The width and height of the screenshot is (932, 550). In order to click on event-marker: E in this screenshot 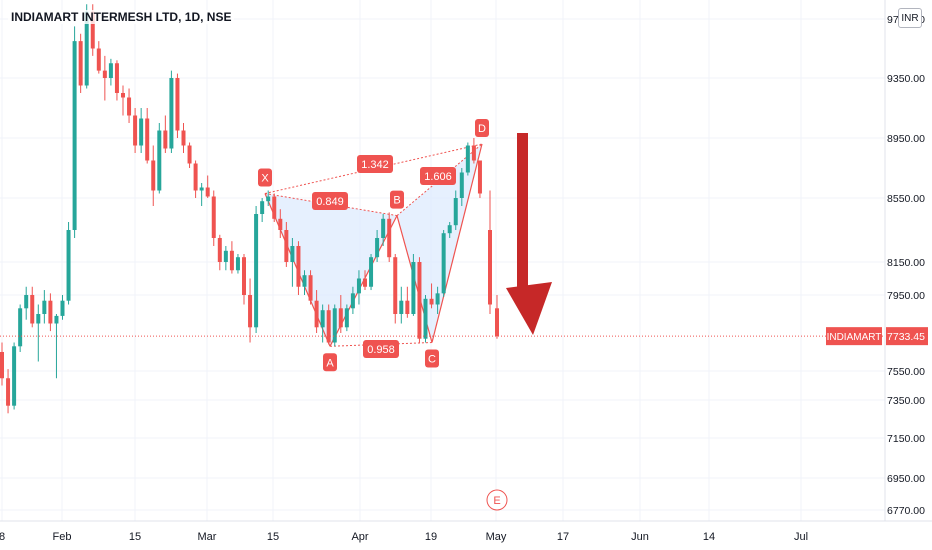, I will do `click(497, 500)`.